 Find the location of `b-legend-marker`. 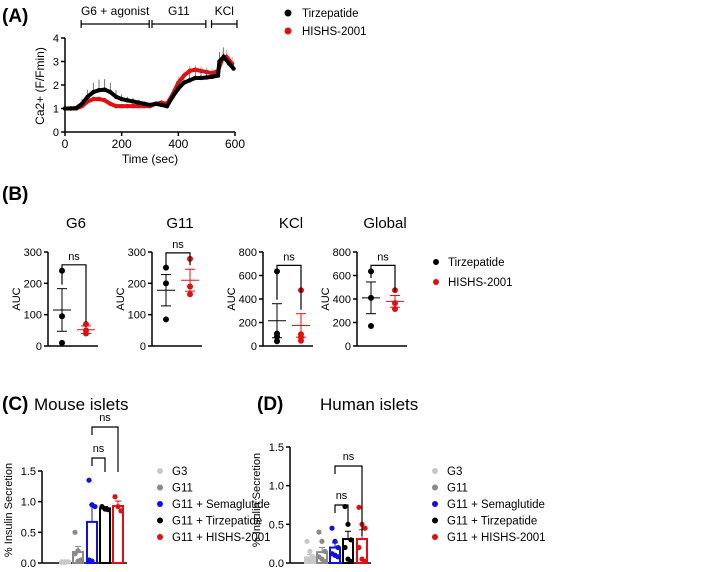

b-legend-marker is located at coordinates (436, 262).